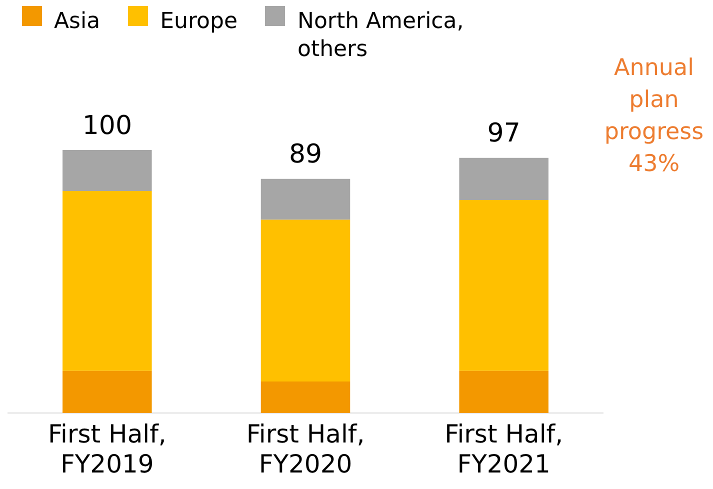 The image size is (713, 489). What do you see at coordinates (503, 133) in the screenshot?
I see `total-label: 97` at bounding box center [503, 133].